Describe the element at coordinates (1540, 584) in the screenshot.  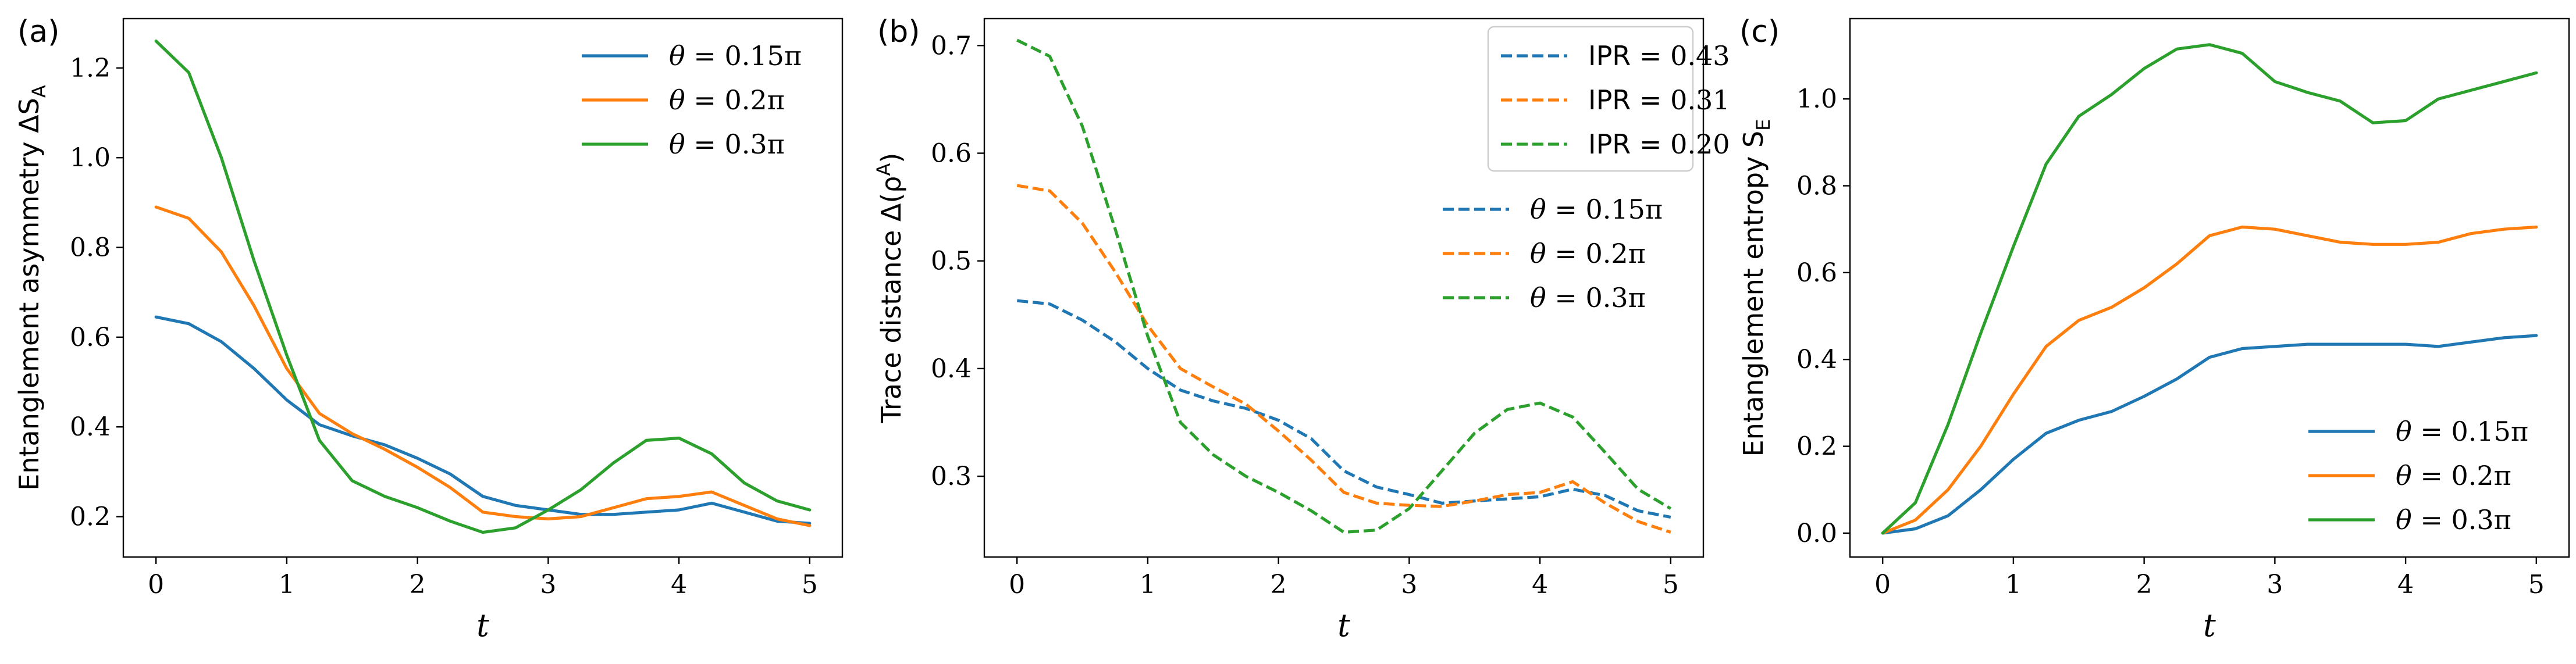
I see `panel-b-xtick-label: 4` at that location.